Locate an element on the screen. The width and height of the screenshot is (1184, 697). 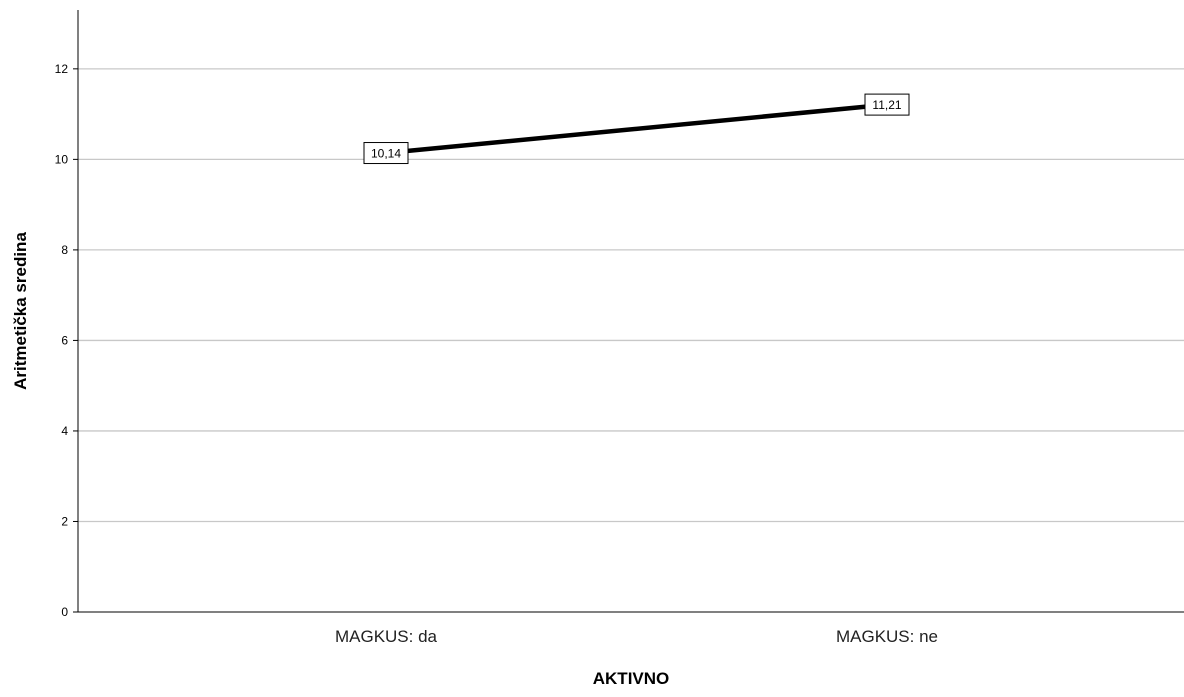
y-tick-labels: 0 2 4 6 8 10 12 is located at coordinates (66, 340).